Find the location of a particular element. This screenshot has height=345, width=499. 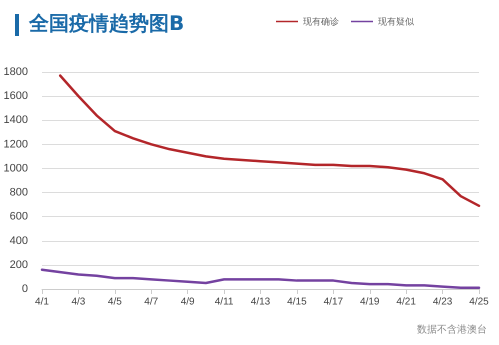

y-tick-label: 0 is located at coordinates (25, 289).